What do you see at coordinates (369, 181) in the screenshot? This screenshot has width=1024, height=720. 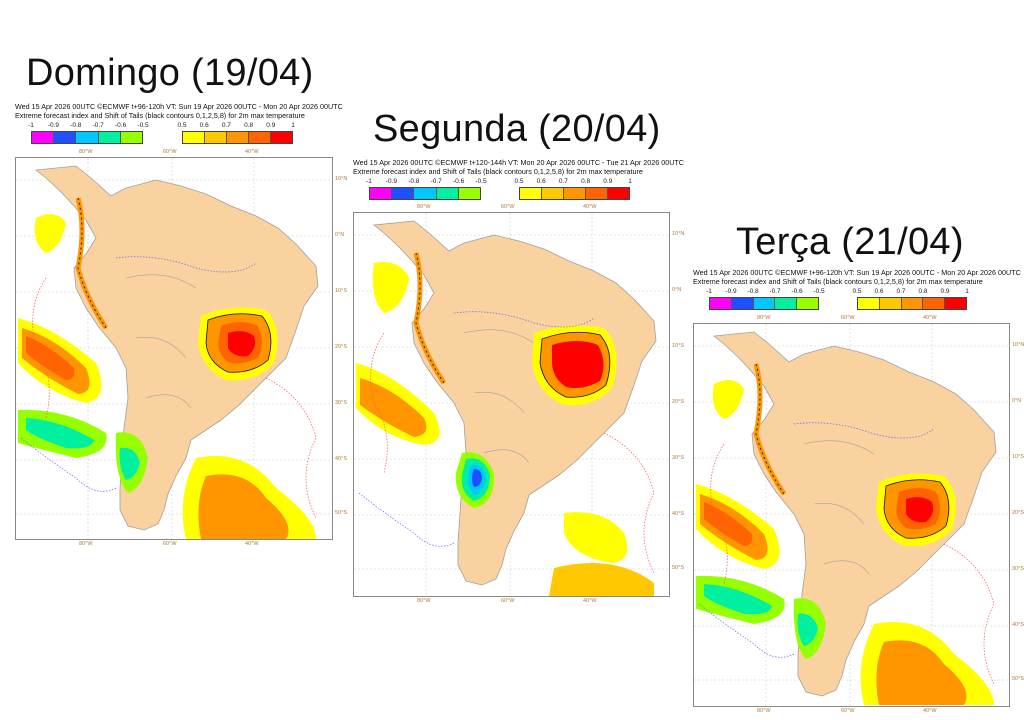 I see `legend-tick: -1` at bounding box center [369, 181].